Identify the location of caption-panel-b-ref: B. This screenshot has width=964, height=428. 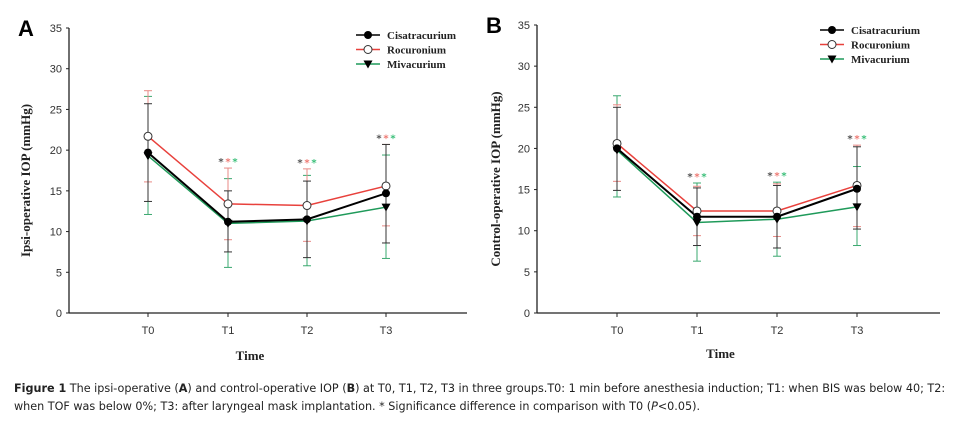
(351, 388).